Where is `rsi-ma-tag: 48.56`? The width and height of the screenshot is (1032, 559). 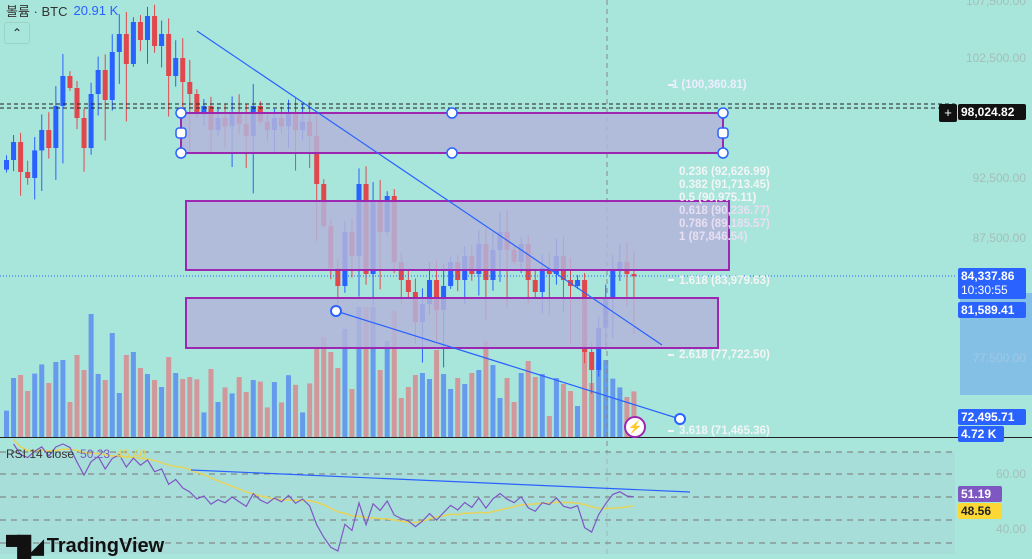 rsi-ma-tag: 48.56 is located at coordinates (980, 511).